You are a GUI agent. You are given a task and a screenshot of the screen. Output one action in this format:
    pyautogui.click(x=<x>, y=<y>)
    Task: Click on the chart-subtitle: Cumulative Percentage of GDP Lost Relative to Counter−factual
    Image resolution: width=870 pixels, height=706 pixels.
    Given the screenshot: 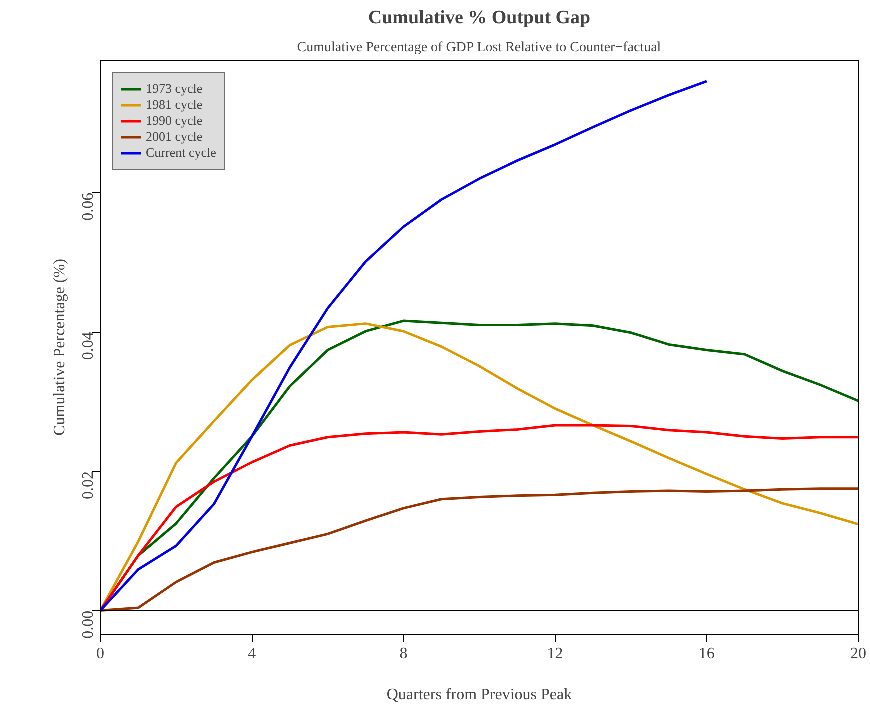 What is the action you would take?
    pyautogui.click(x=479, y=48)
    